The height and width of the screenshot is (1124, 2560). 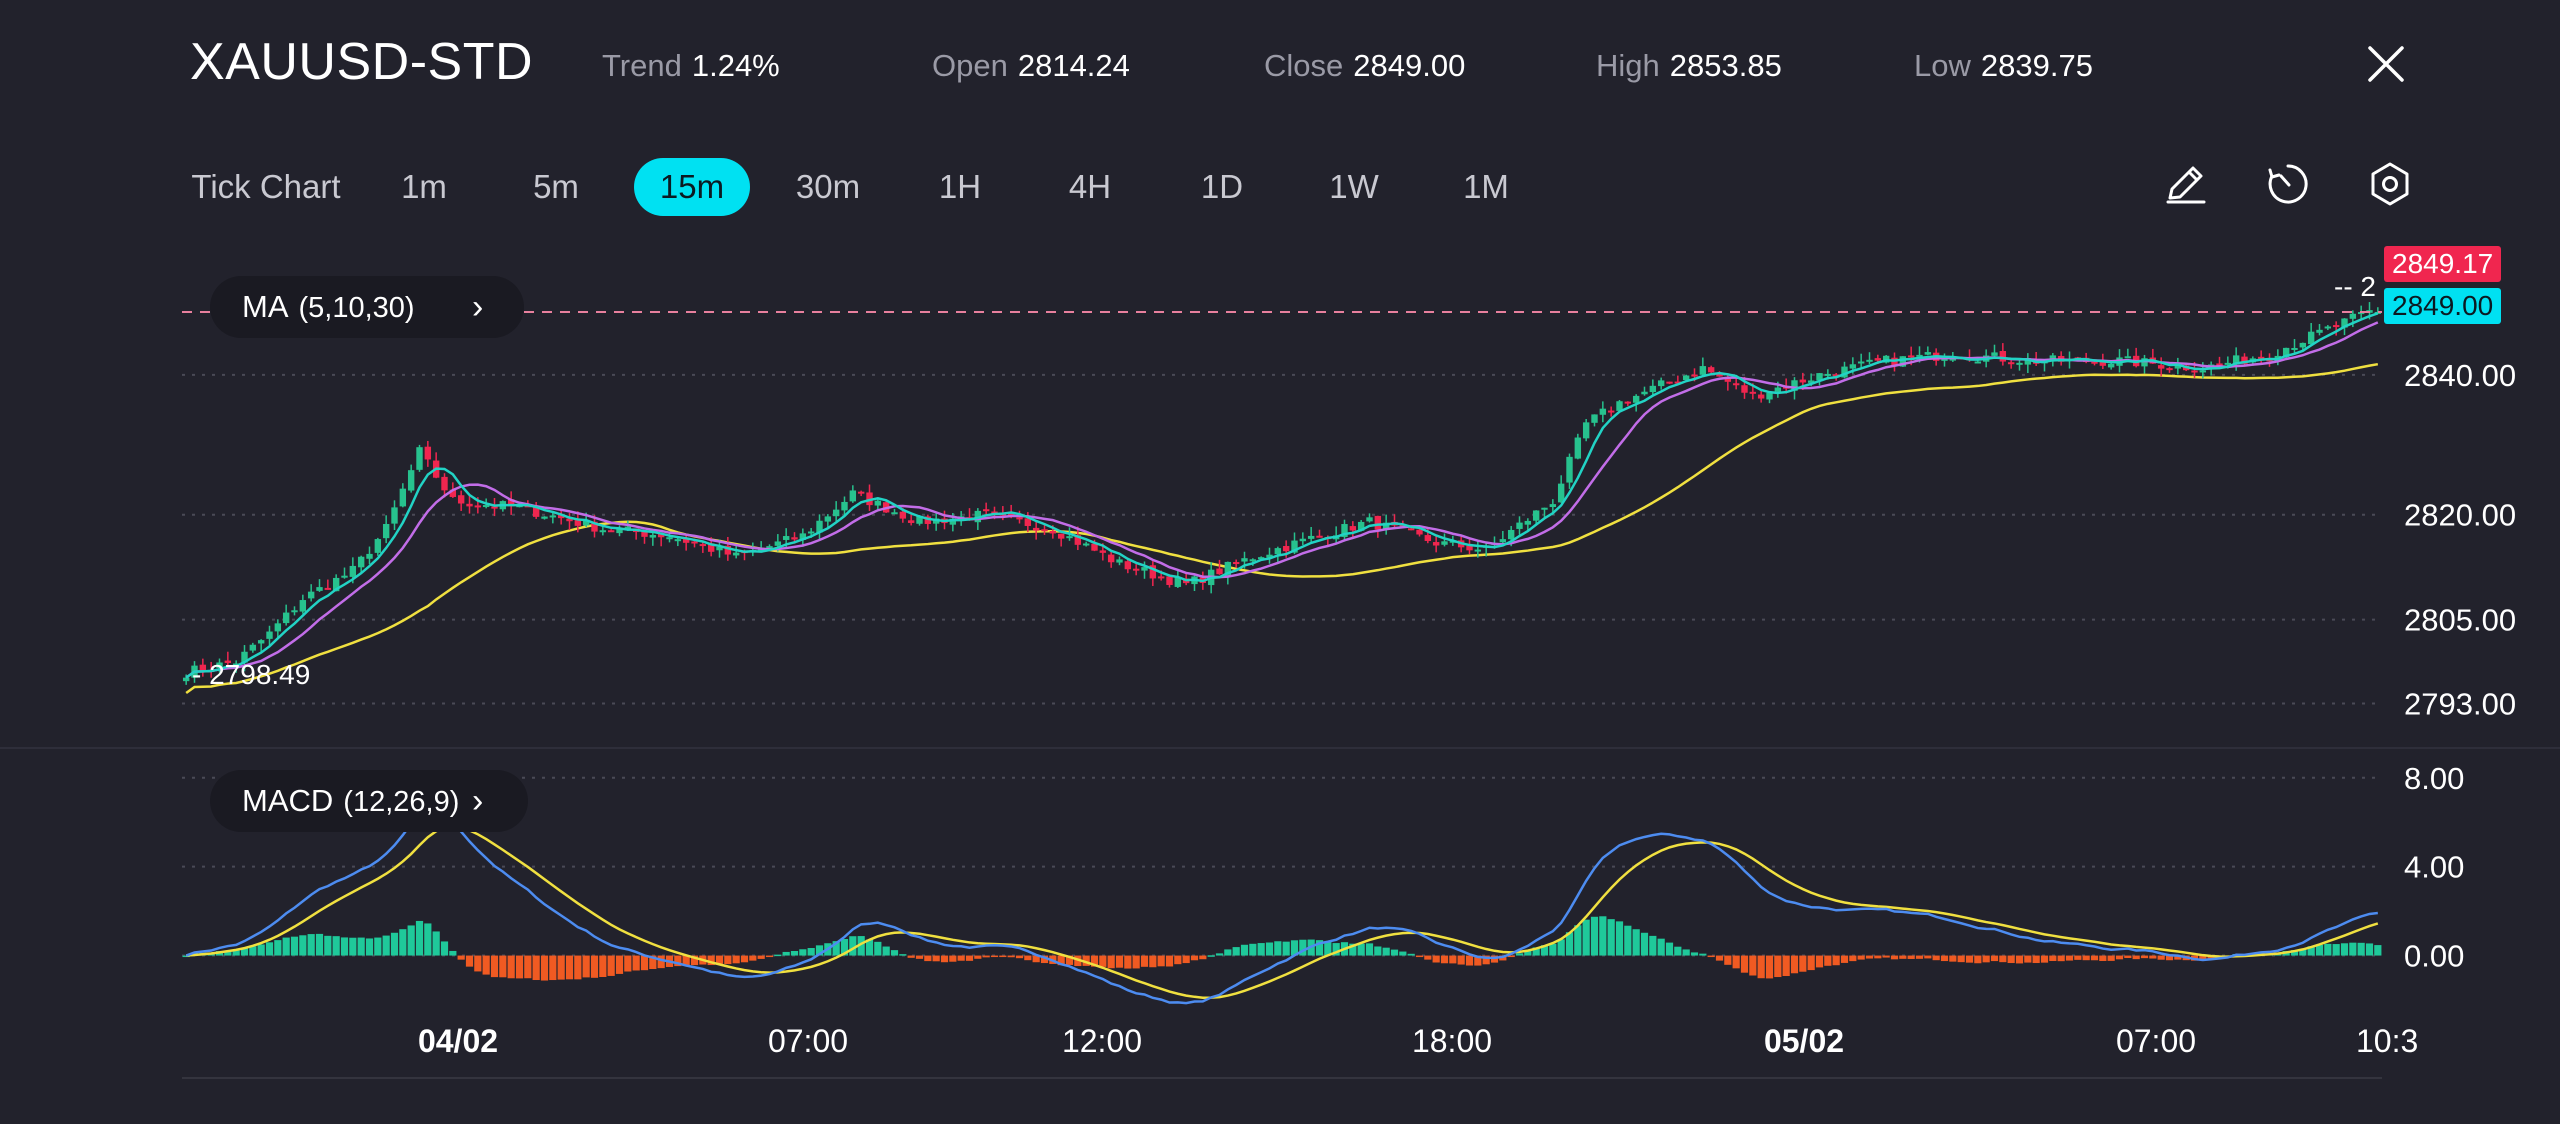 What do you see at coordinates (2390, 184) in the screenshot?
I see `settings-icon` at bounding box center [2390, 184].